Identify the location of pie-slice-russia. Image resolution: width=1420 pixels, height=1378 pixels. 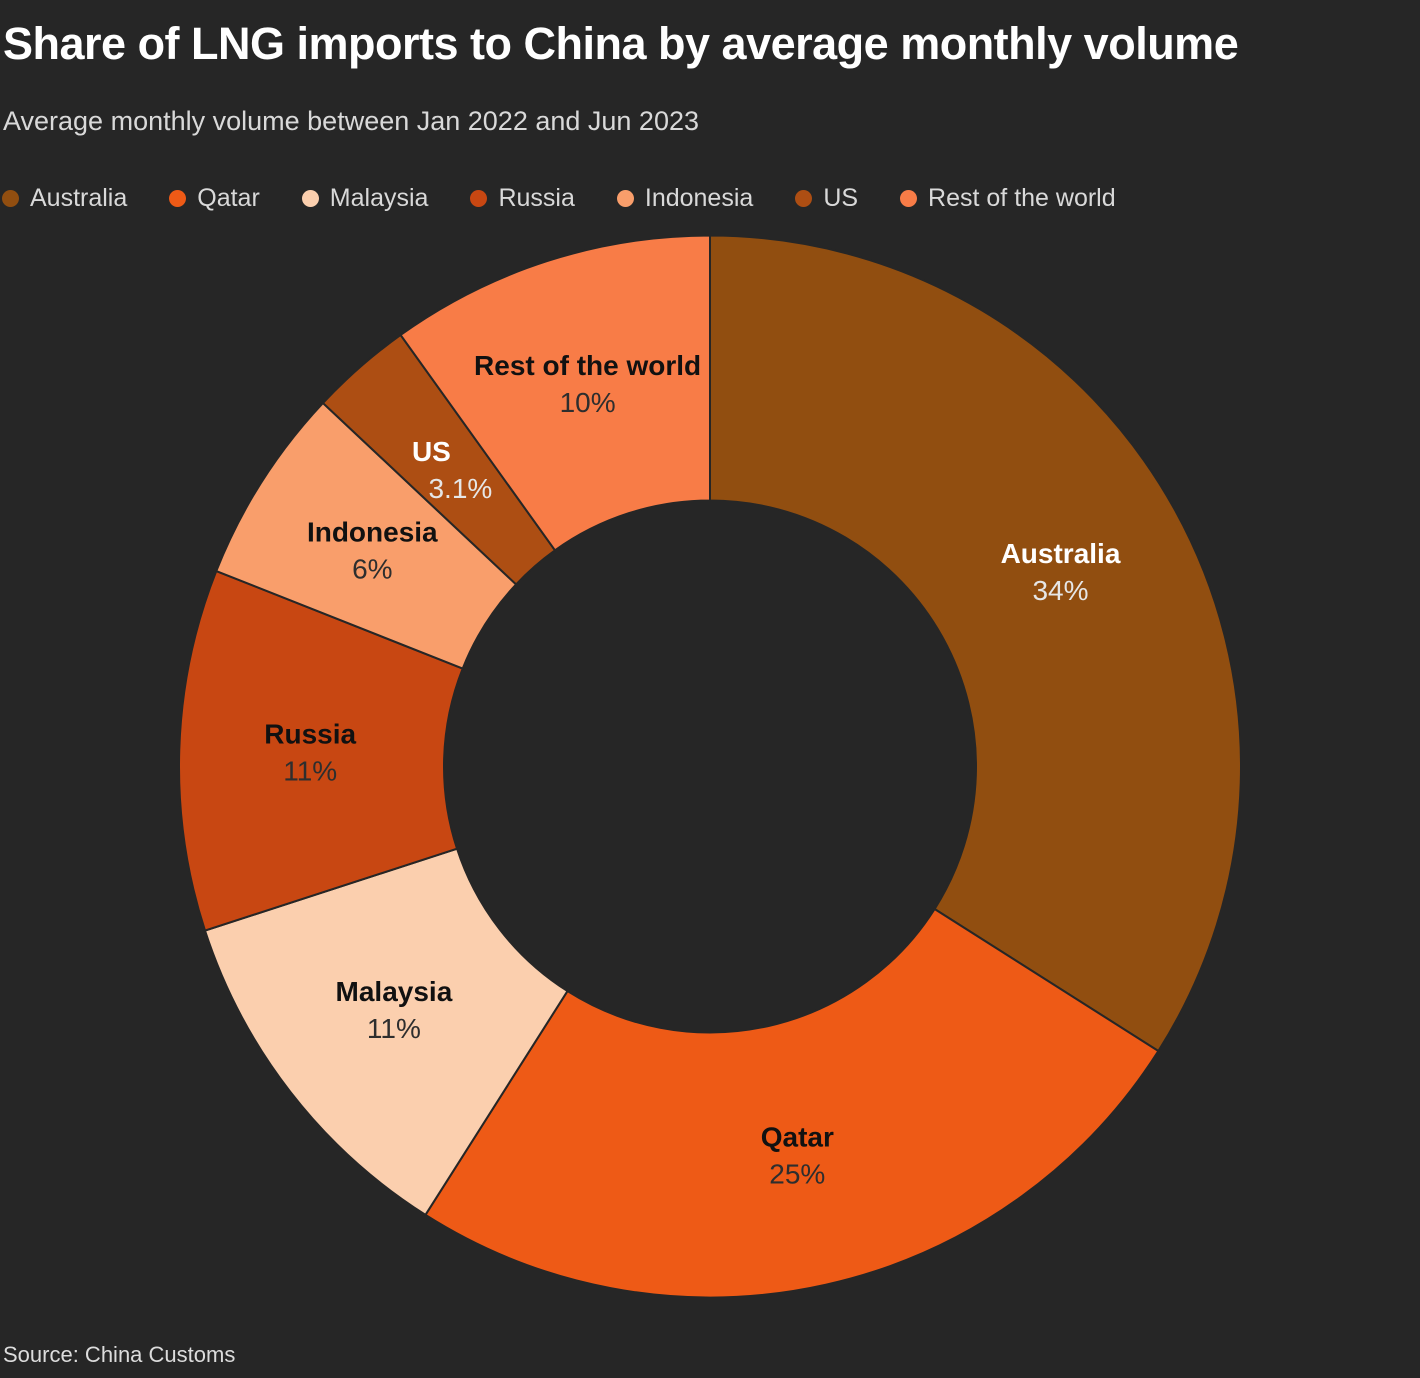
(321, 750).